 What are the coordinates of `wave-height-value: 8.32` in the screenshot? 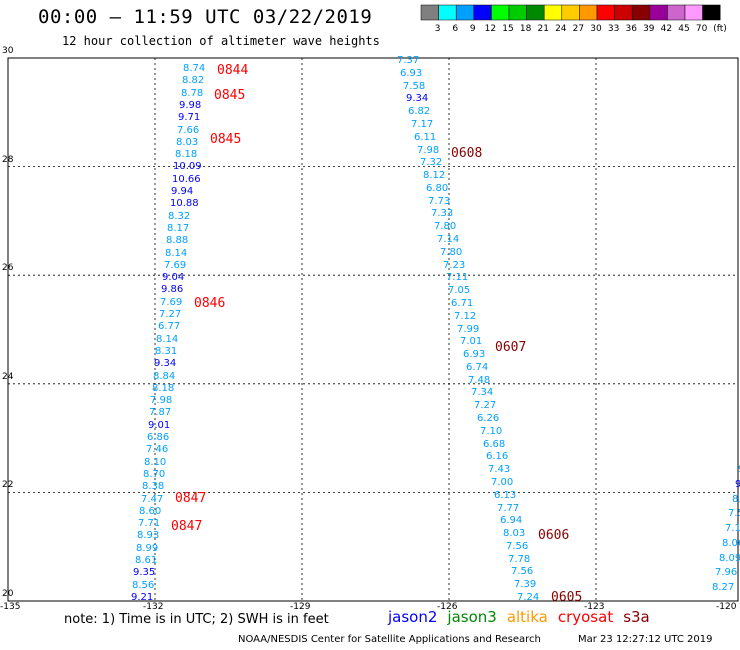 It's located at (179, 216).